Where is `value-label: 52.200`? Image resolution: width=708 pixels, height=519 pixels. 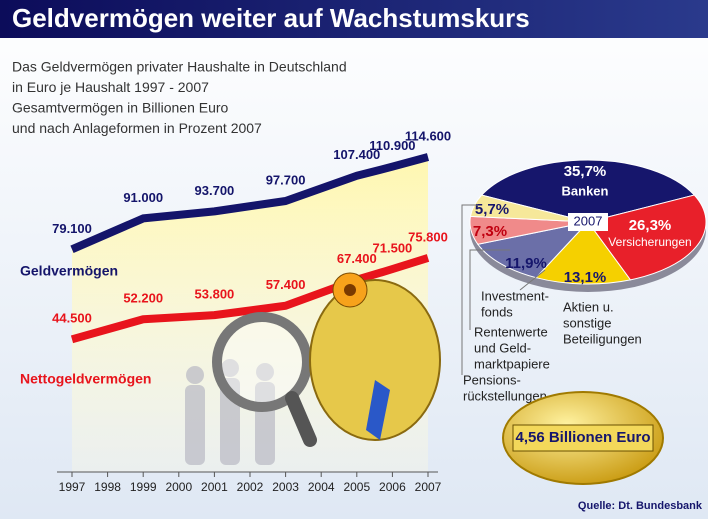
value-label: 52.200 is located at coordinates (143, 298).